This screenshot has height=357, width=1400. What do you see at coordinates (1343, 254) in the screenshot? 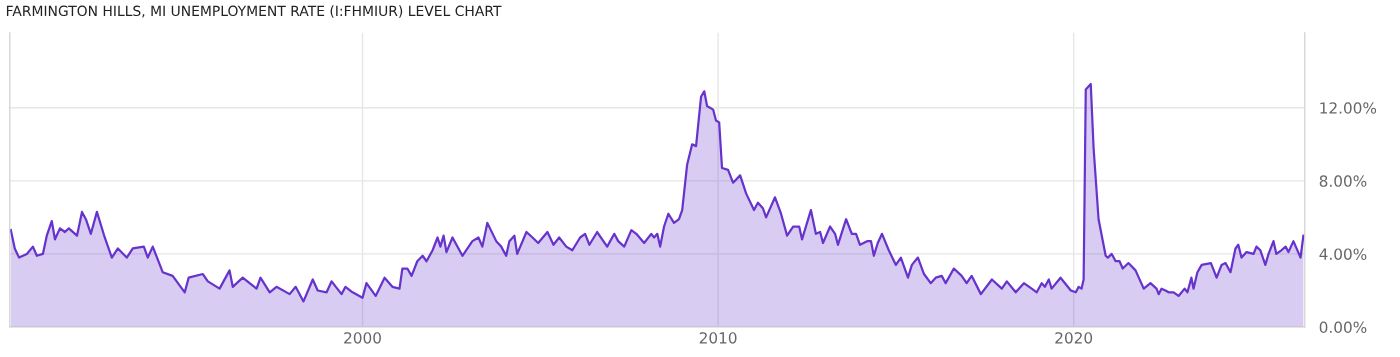
I see `y-tick-label: 4.00%` at bounding box center [1343, 254].